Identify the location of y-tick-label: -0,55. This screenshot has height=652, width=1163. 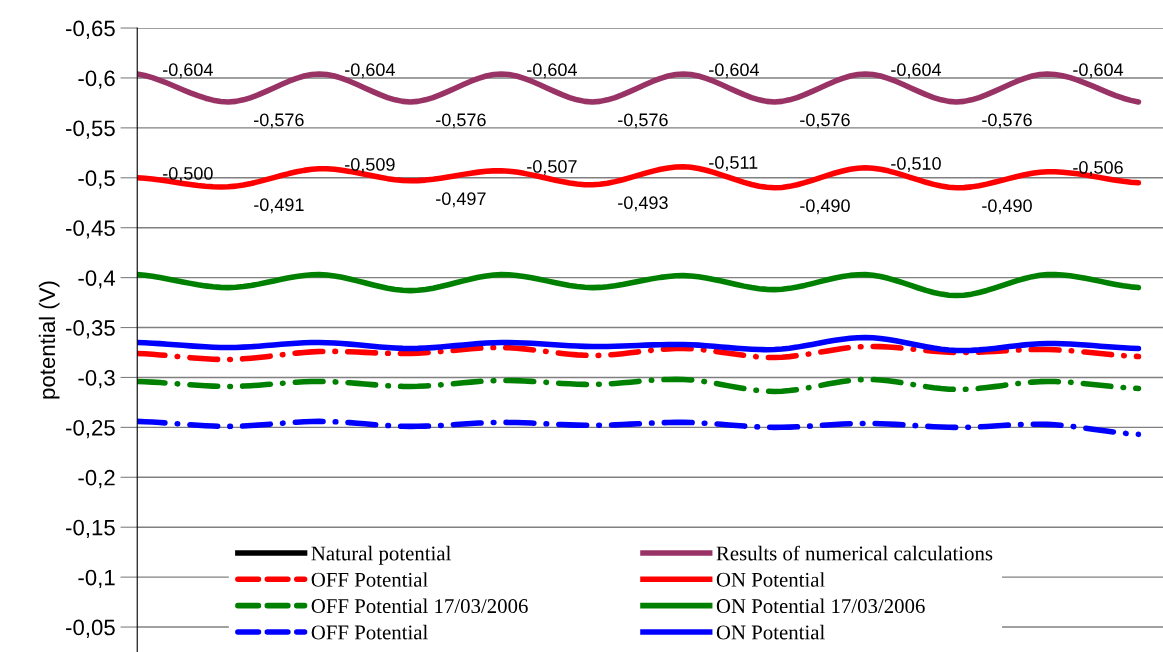
(90, 129).